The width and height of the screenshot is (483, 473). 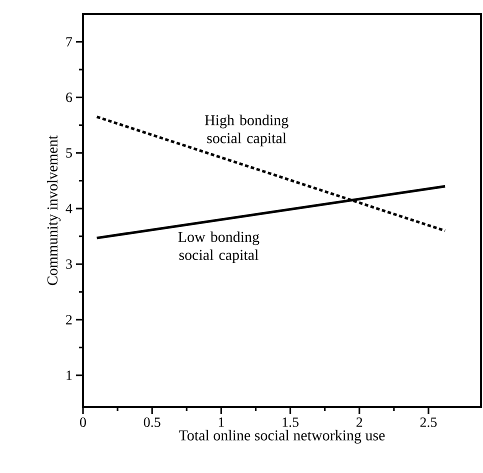 I want to click on x-tick-label: 2.5, so click(x=428, y=422).